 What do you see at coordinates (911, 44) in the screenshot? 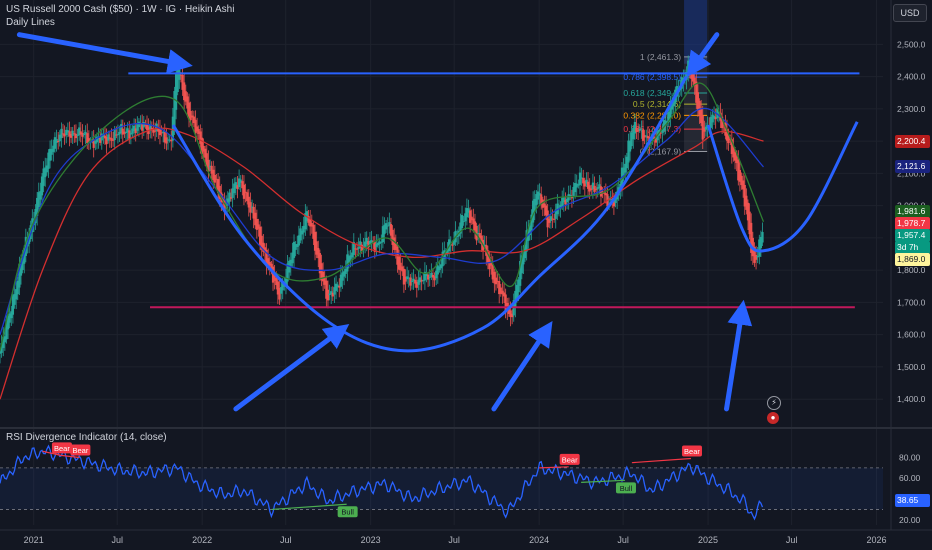
I see `price-tick-label: 2,500.0` at bounding box center [911, 44].